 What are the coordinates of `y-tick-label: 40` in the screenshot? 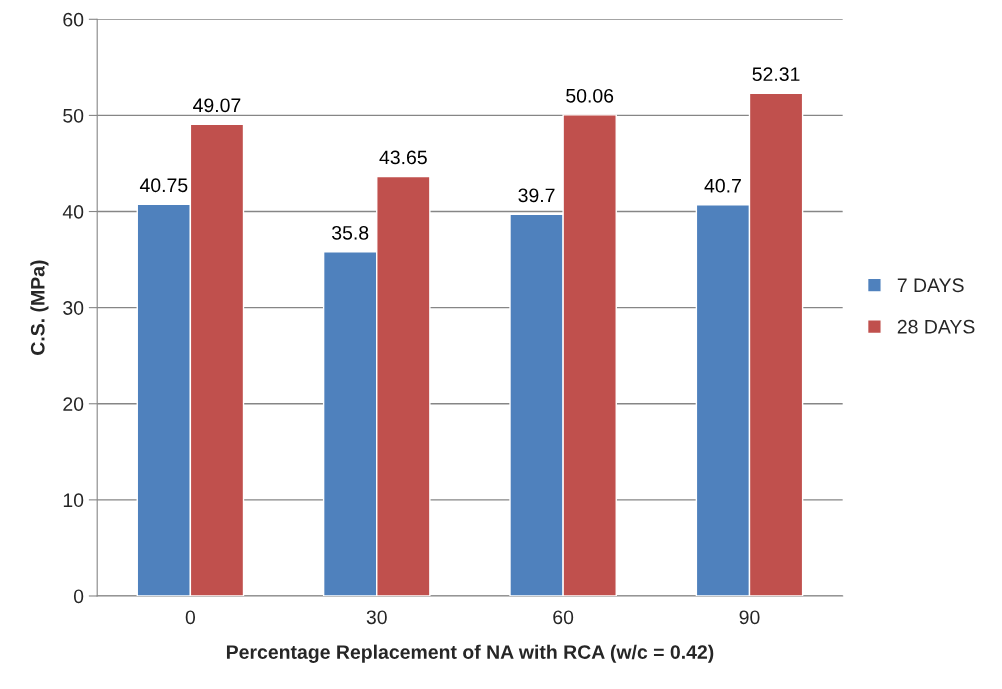 It's located at (73, 211).